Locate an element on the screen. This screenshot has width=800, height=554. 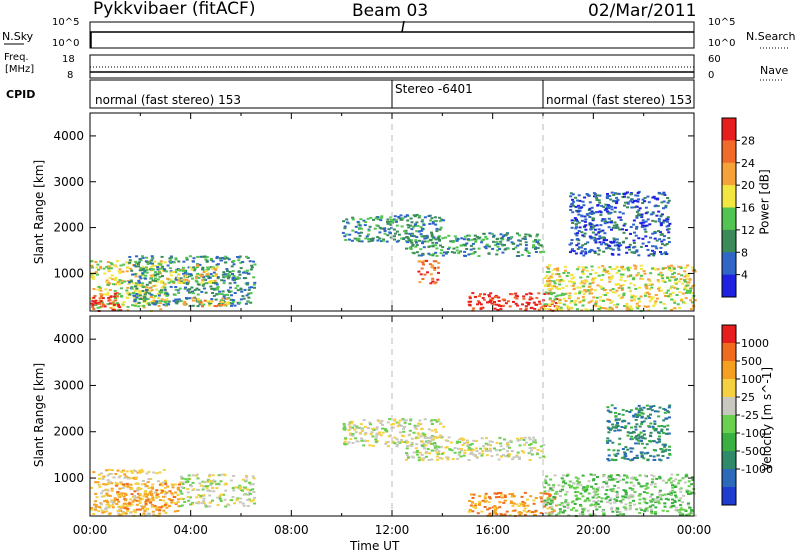
colorbar-segment is located at coordinates (729, 370).